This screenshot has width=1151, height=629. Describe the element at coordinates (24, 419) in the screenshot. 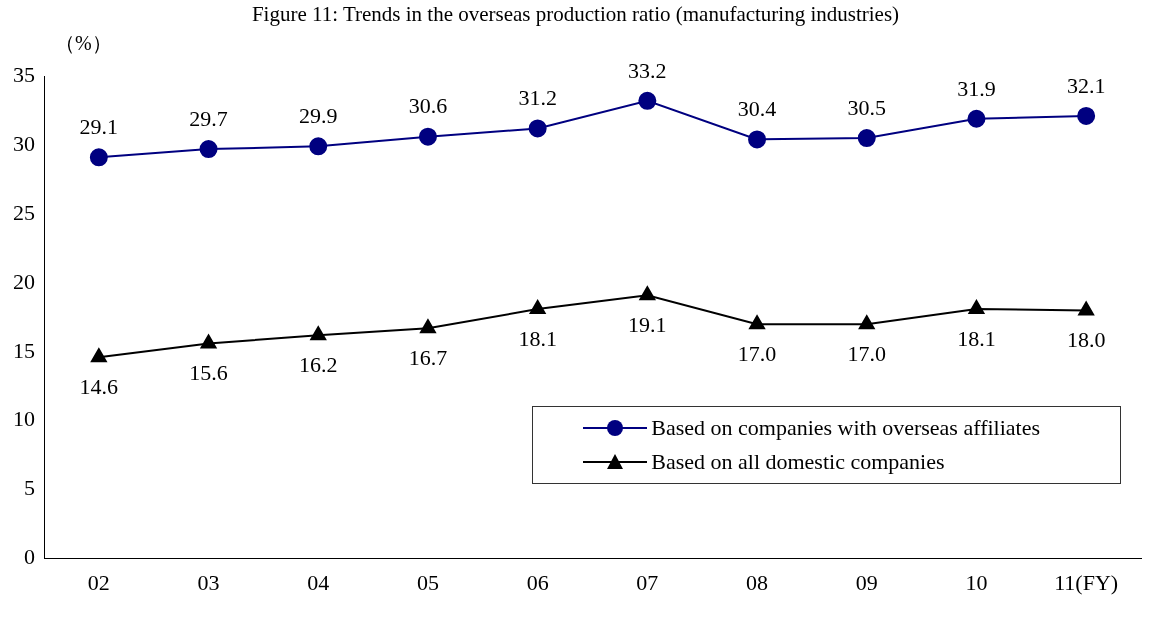

I see `y-tick-label: 10` at that location.